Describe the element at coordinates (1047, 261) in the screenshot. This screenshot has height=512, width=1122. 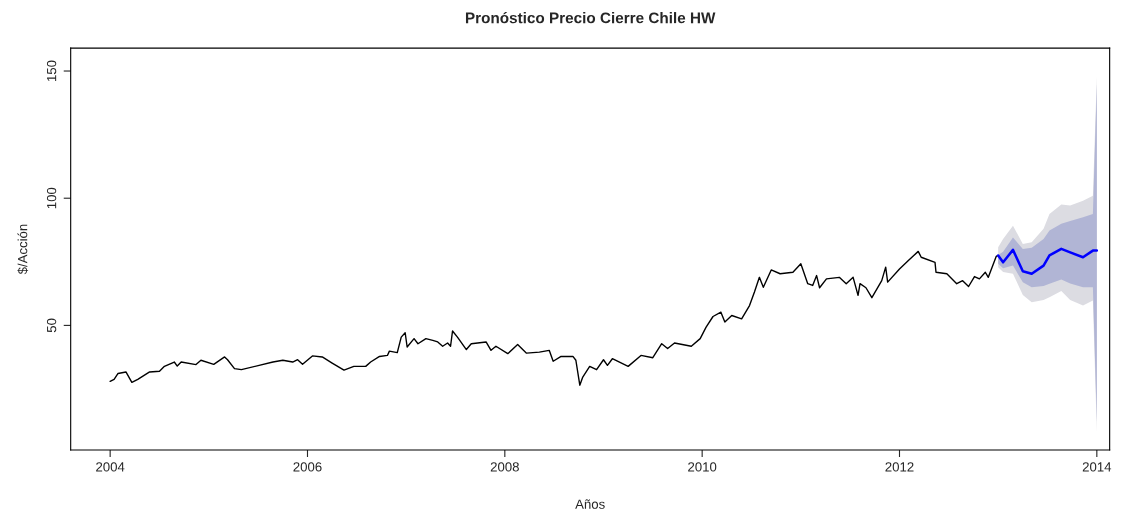
I see `line-series` at that location.